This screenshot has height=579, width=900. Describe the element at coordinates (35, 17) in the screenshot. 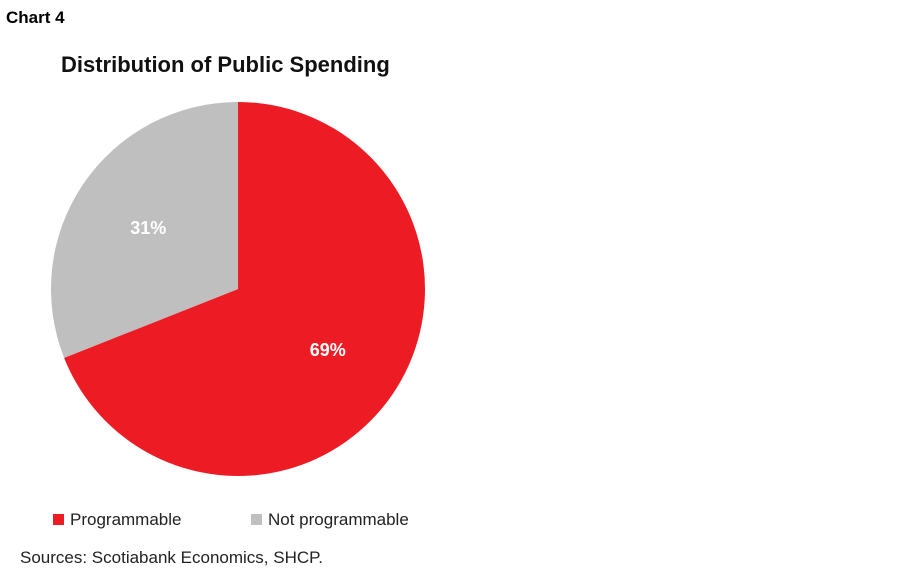

I see `chart-label: Chart 4` at that location.